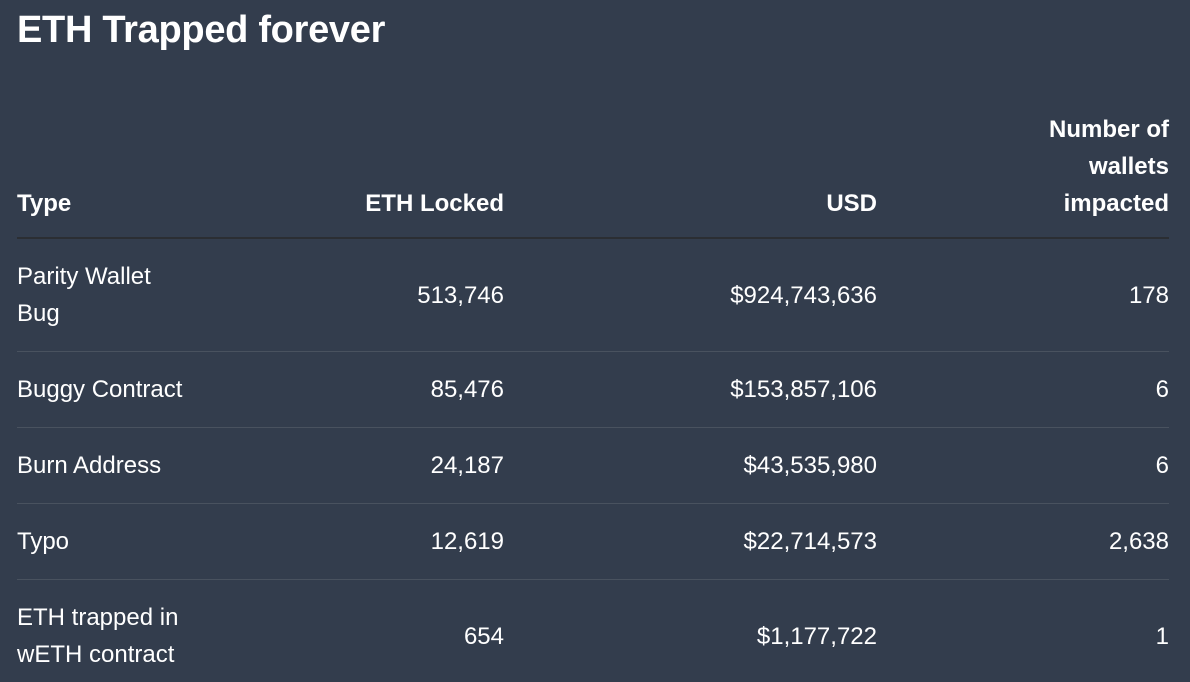  What do you see at coordinates (84, 295) in the screenshot?
I see `type-label: Parity Wallet Bug` at bounding box center [84, 295].